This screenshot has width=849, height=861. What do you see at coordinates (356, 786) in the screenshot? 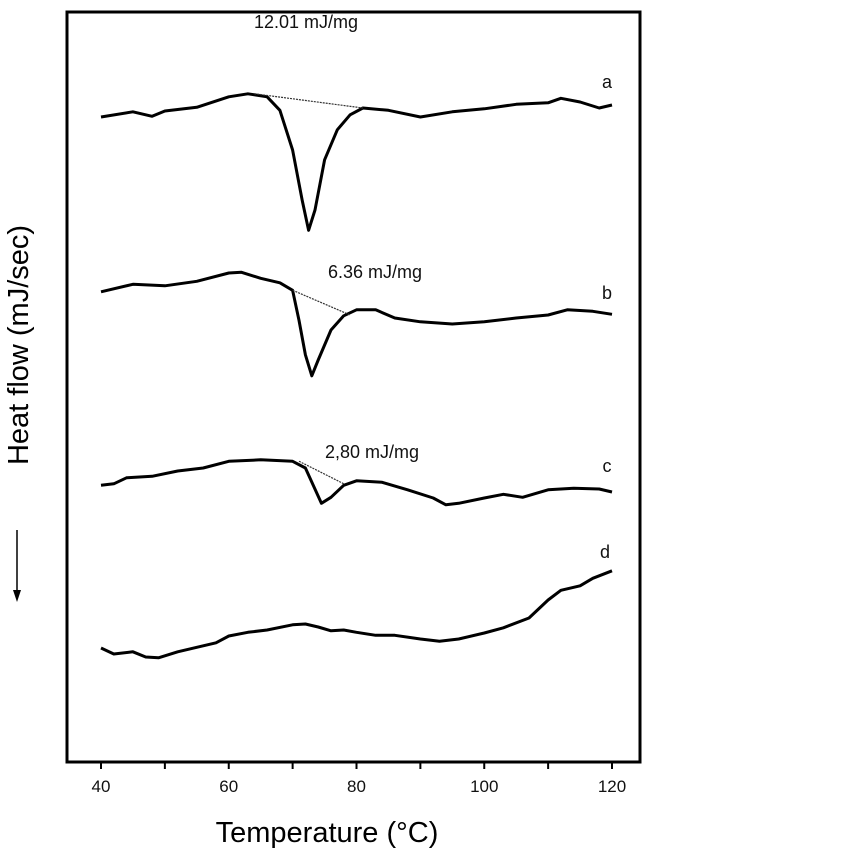
I see `x-tick-label: 80` at bounding box center [356, 786].